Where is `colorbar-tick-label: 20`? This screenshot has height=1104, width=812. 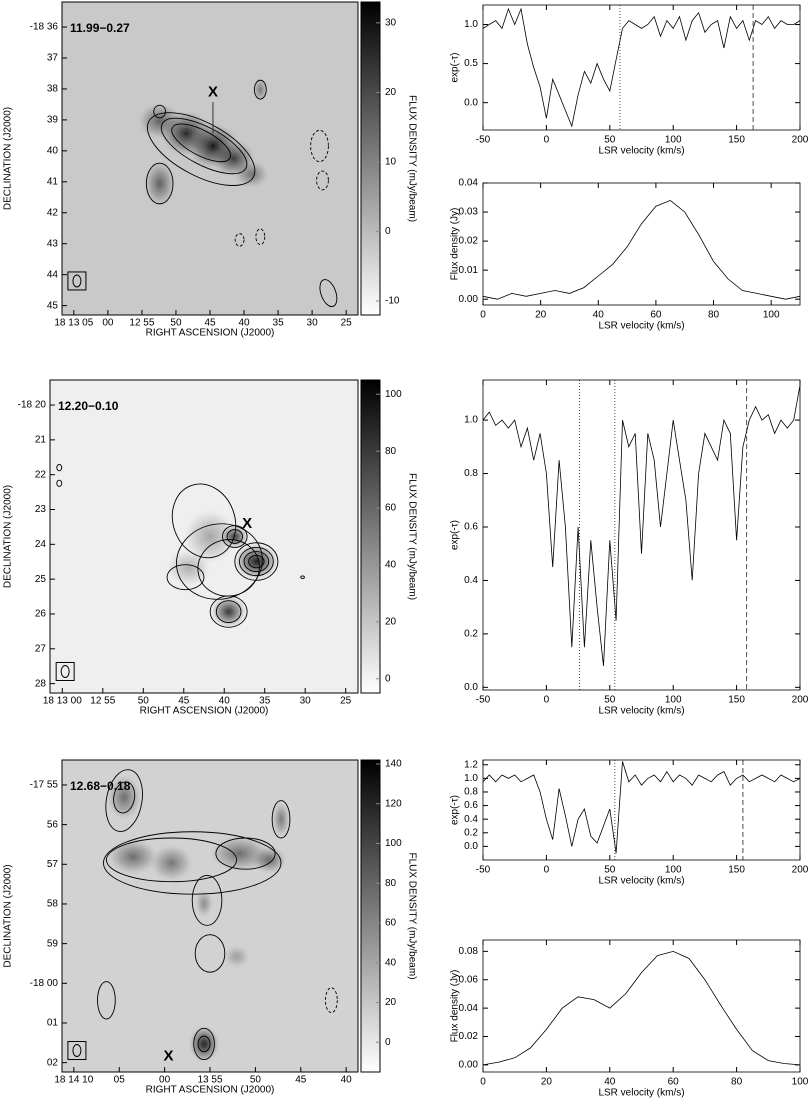
colorbar-tick-label: 20 is located at coordinates (391, 1002).